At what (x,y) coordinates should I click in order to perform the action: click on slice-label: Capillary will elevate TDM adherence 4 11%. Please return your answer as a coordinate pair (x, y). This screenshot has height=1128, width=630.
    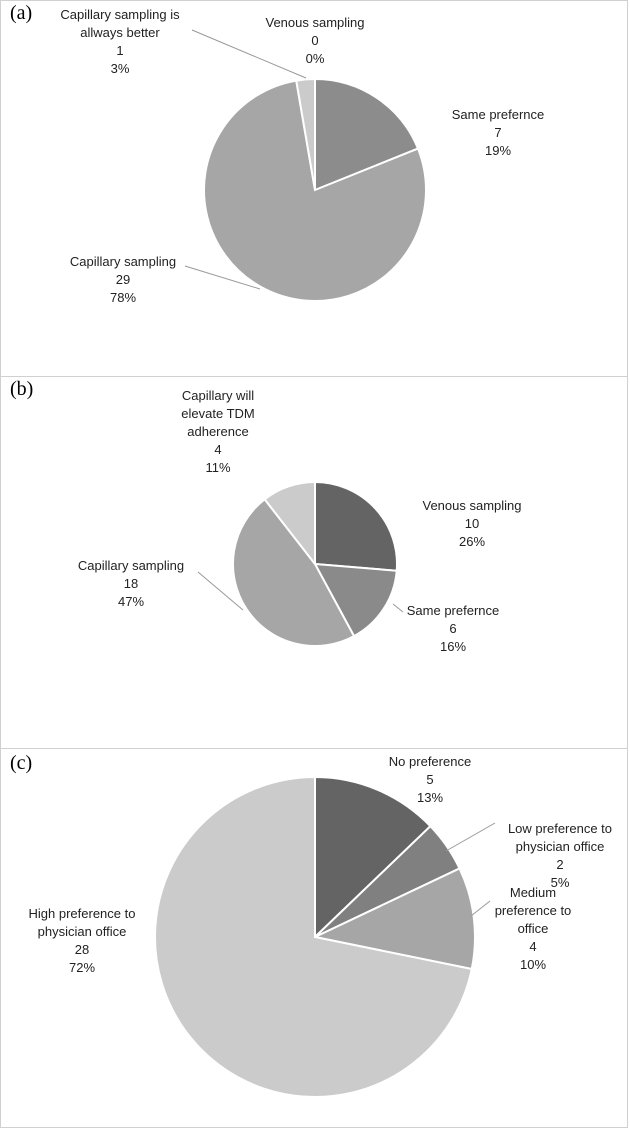
    Looking at the image, I should click on (218, 432).